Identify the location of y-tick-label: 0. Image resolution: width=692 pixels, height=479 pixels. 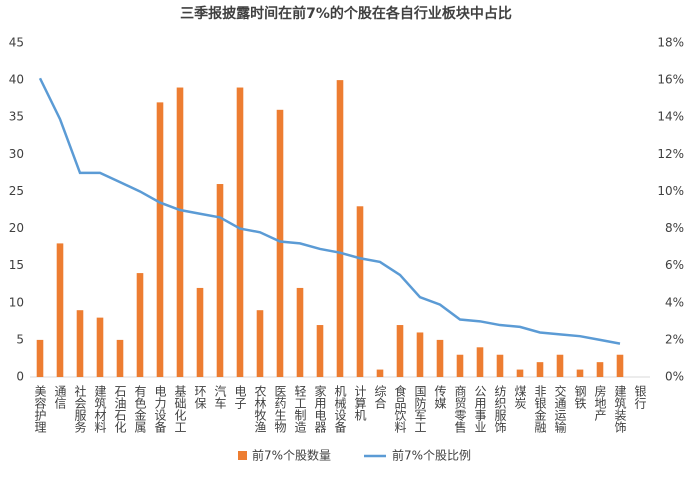
(20, 377).